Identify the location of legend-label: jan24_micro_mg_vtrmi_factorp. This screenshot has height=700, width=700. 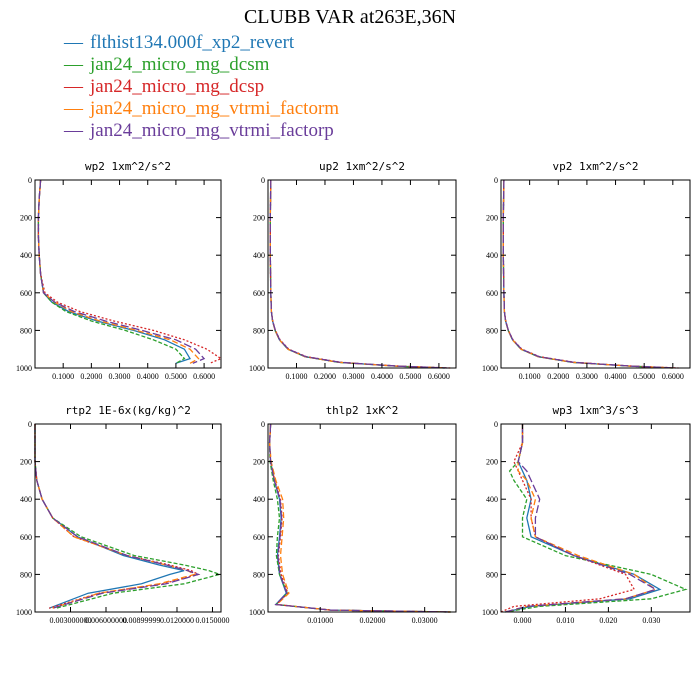
(212, 130).